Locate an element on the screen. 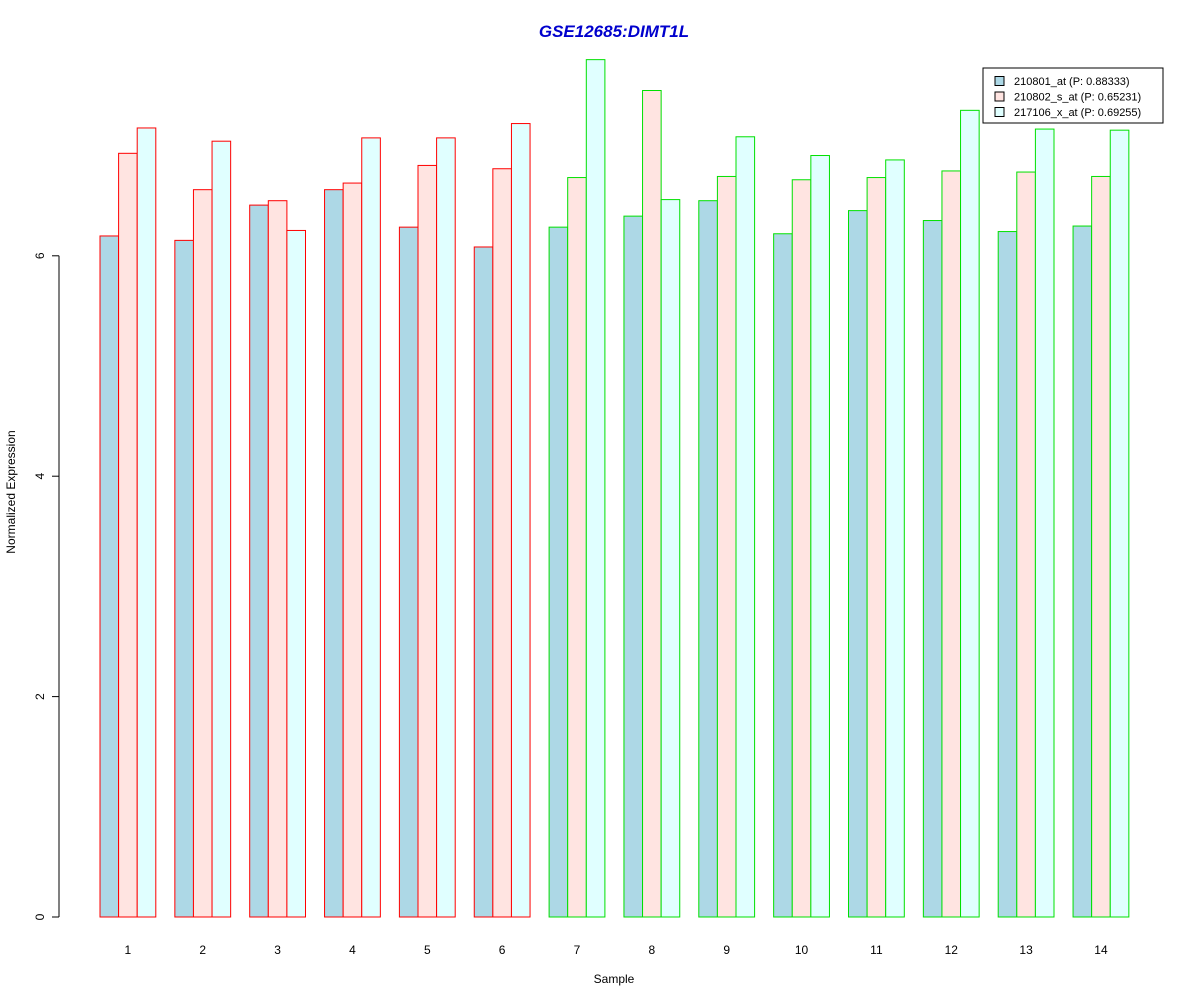 The width and height of the screenshot is (1200, 1000). x-tick-label: 2 is located at coordinates (202, 950).